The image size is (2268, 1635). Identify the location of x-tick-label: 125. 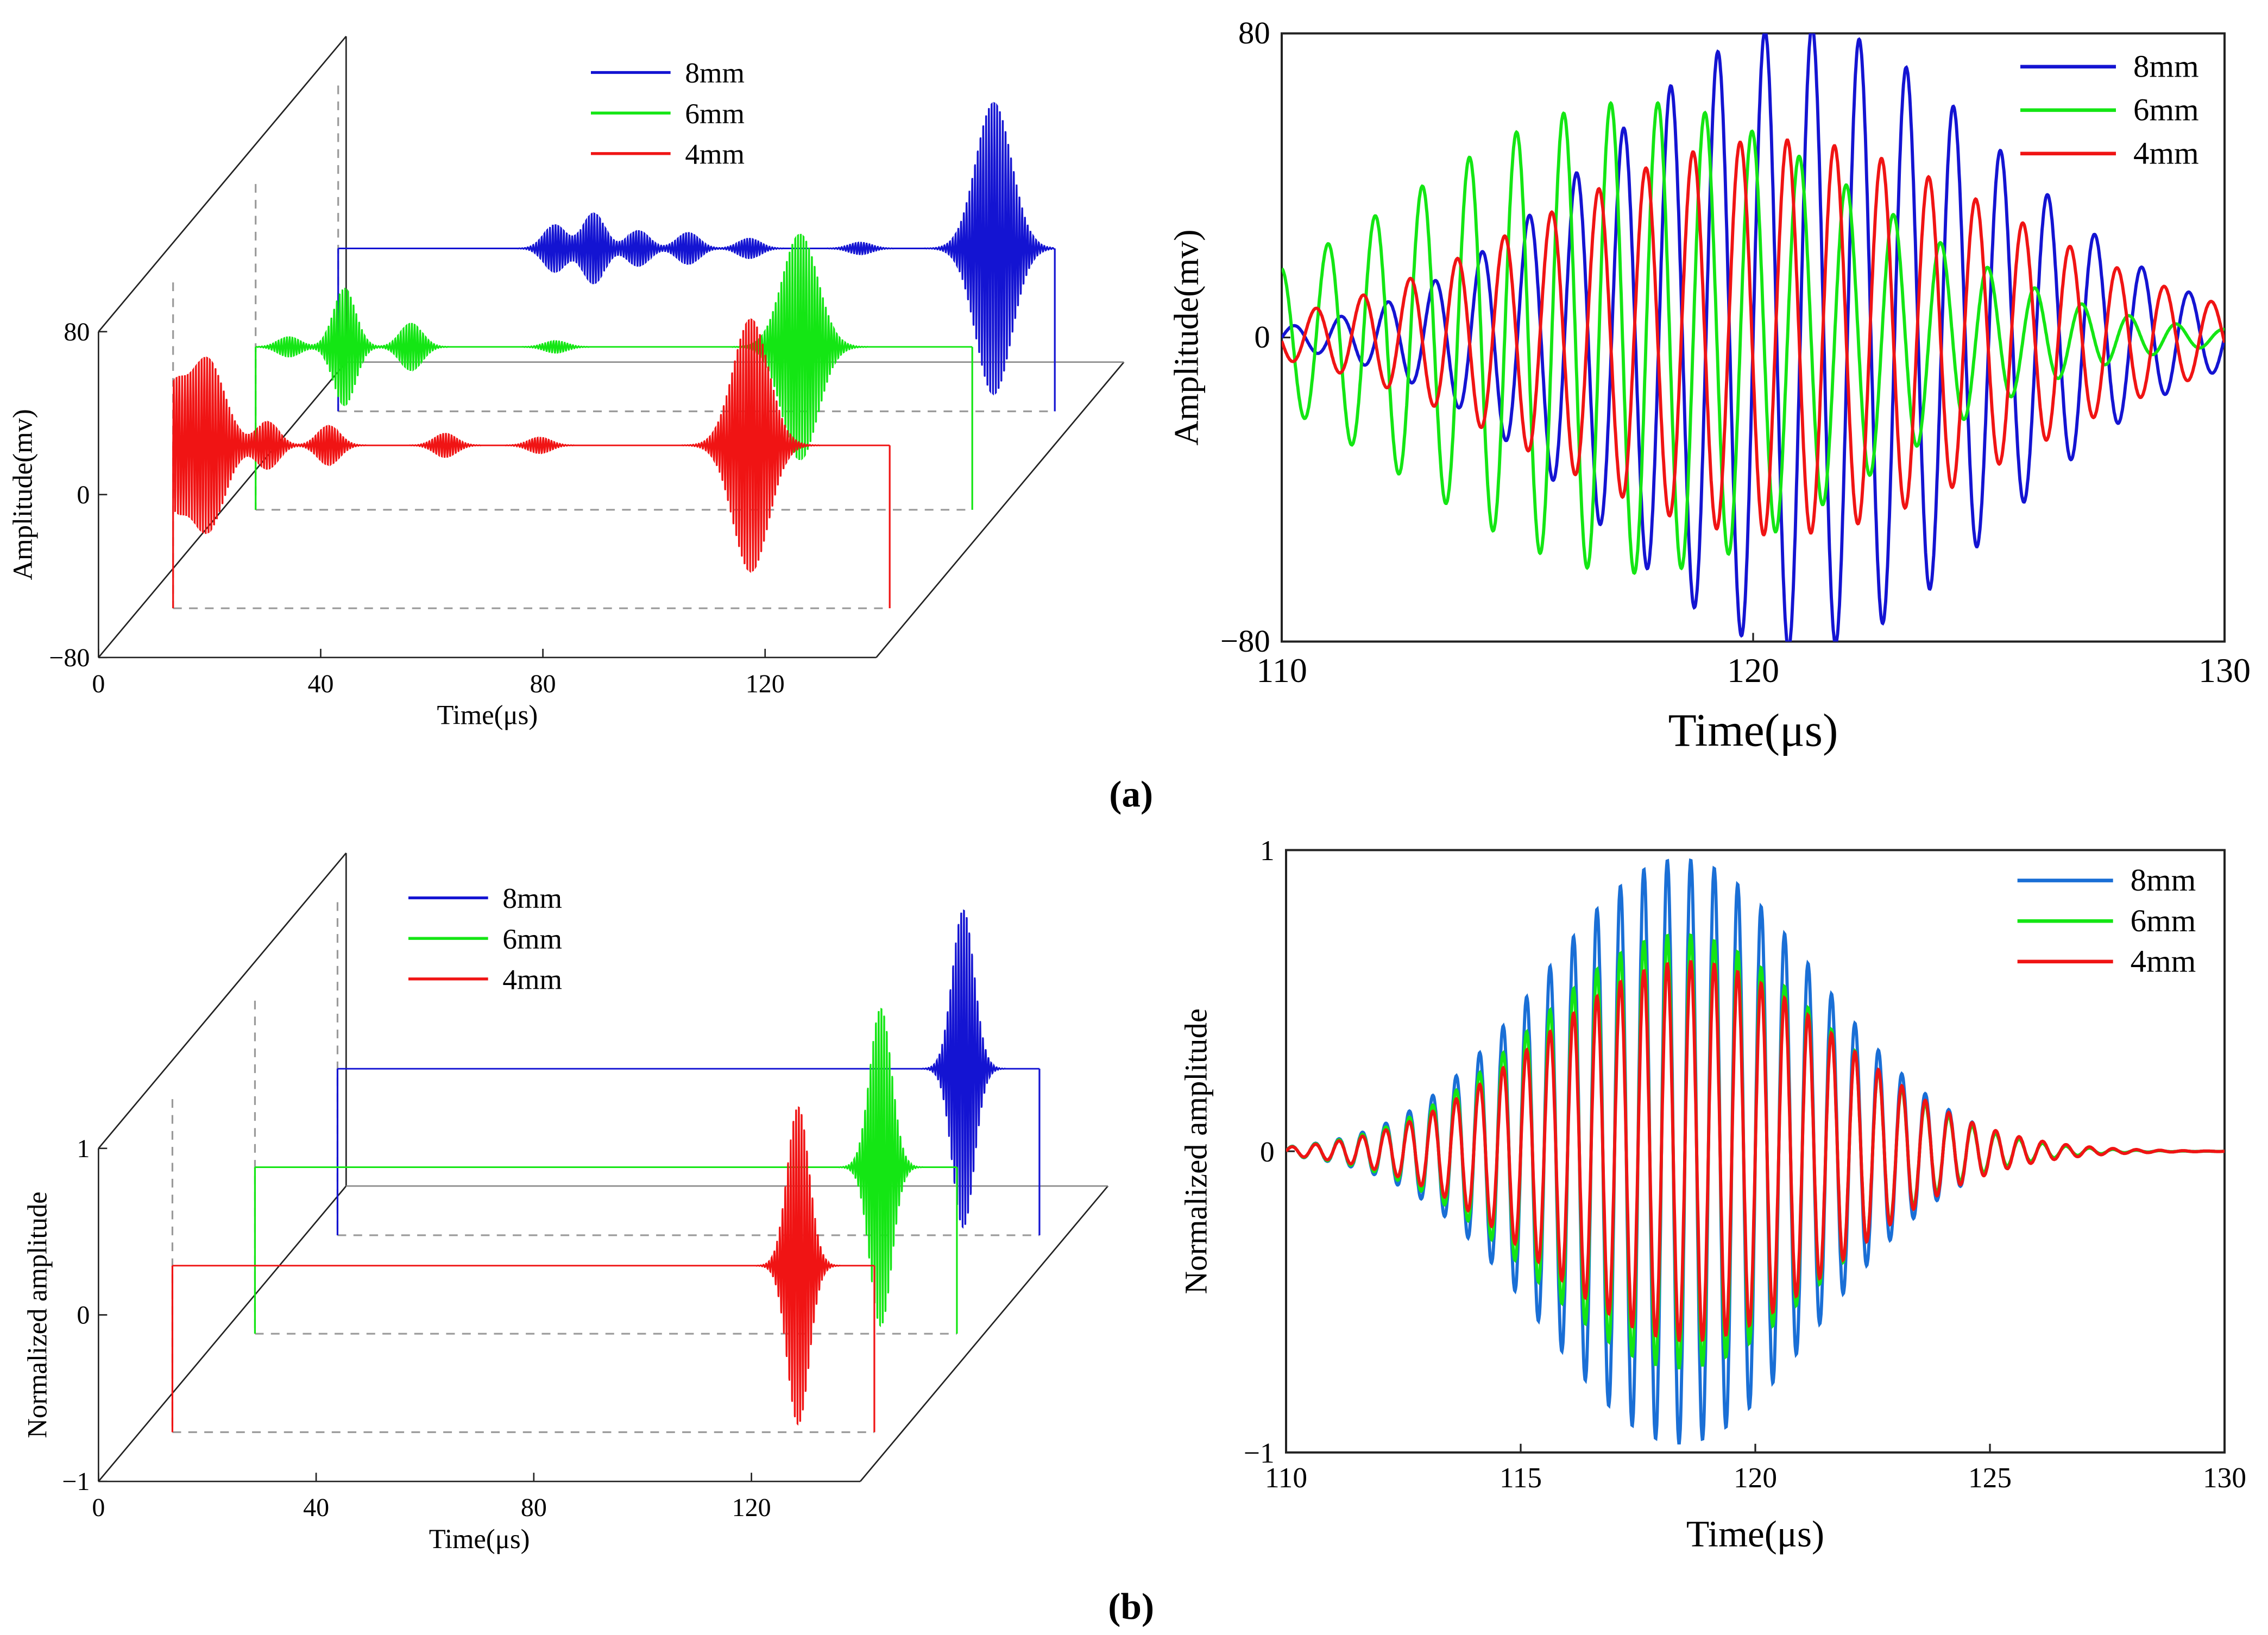
(1990, 1477).